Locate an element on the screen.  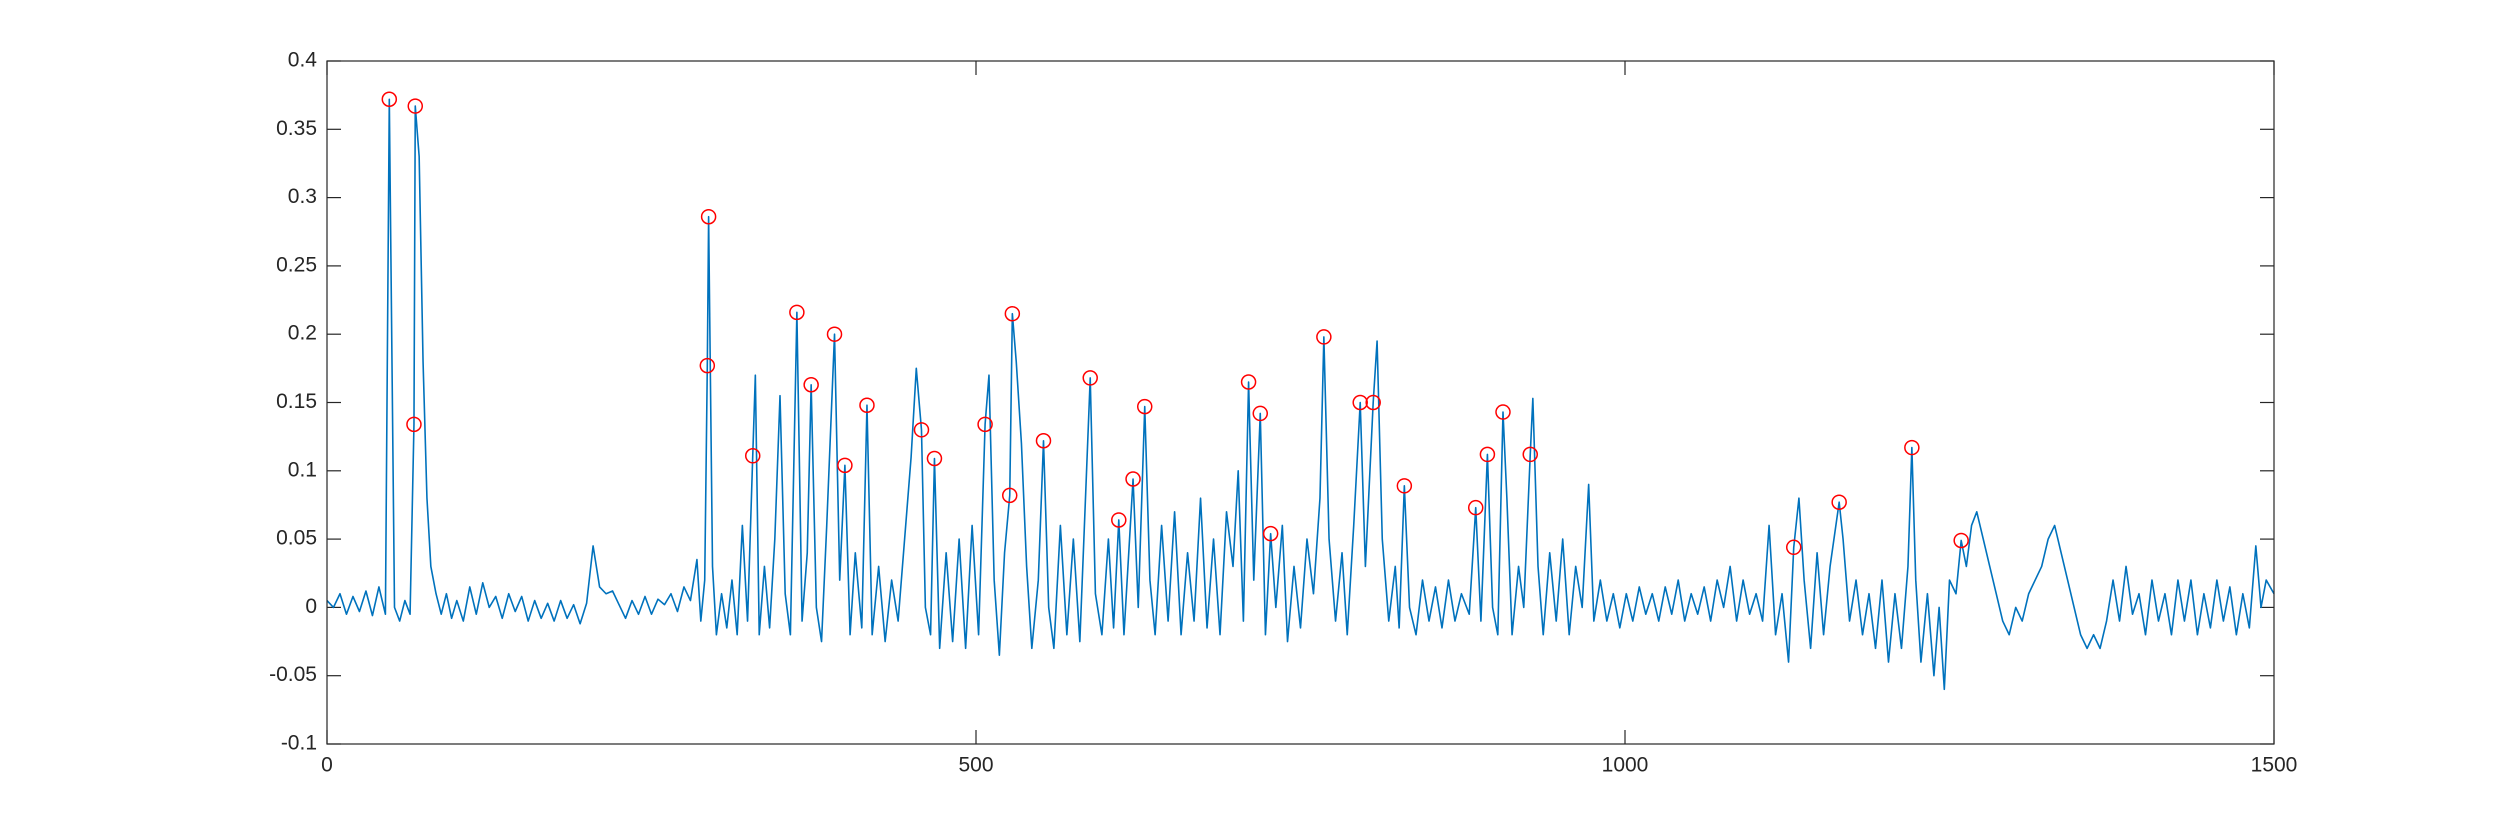
y-tick-label: 0.05 is located at coordinates (296, 538).